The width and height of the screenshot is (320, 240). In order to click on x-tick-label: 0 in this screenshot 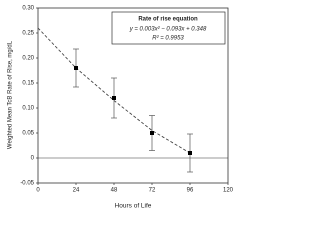, I will do `click(38, 191)`.